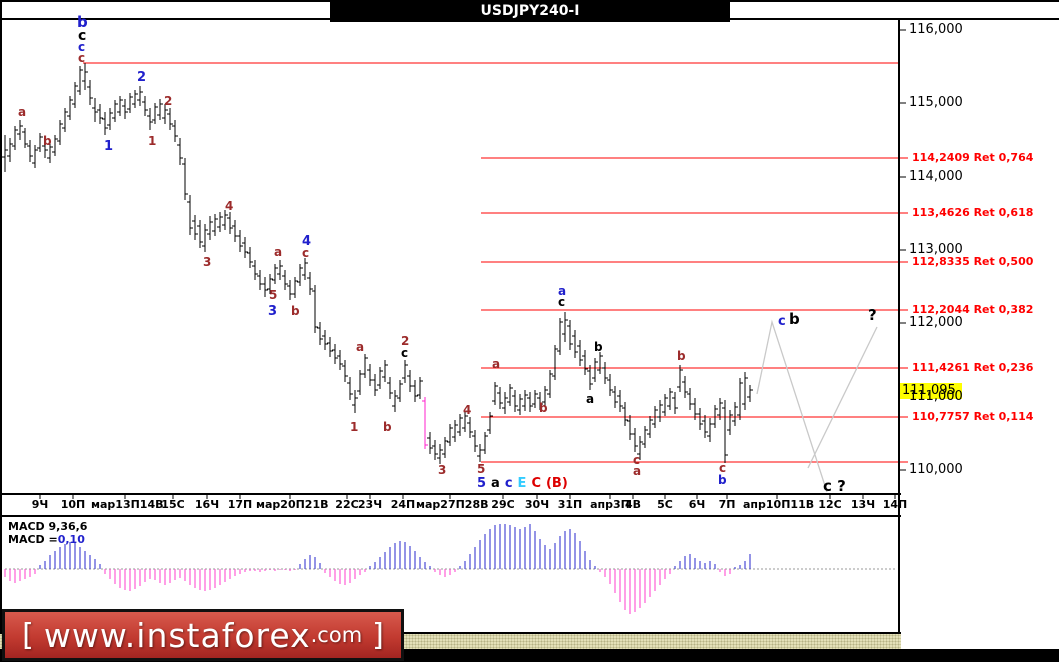  What do you see at coordinates (936, 396) in the screenshot?
I see `price-axis-label: 111,000` at bounding box center [936, 396].